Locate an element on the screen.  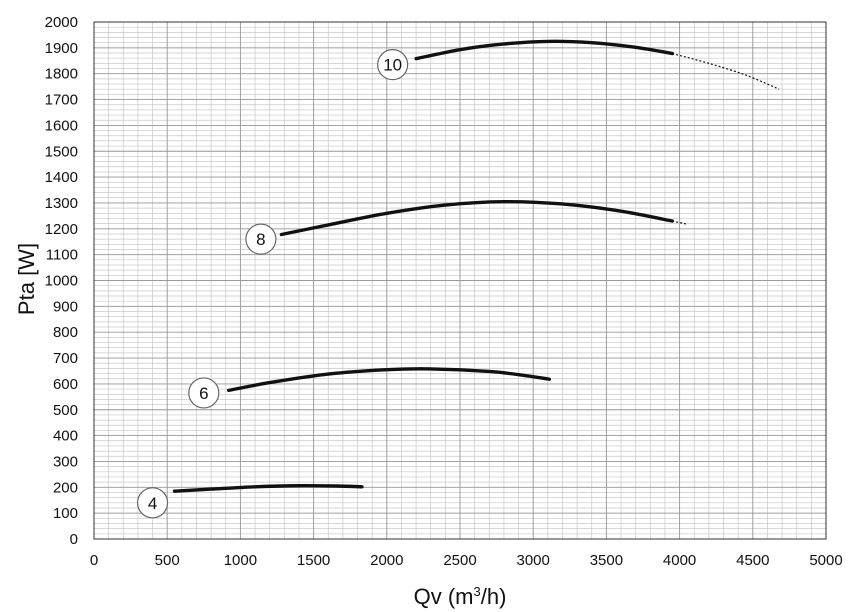
x-tick-label: 4000 is located at coordinates (679, 560).